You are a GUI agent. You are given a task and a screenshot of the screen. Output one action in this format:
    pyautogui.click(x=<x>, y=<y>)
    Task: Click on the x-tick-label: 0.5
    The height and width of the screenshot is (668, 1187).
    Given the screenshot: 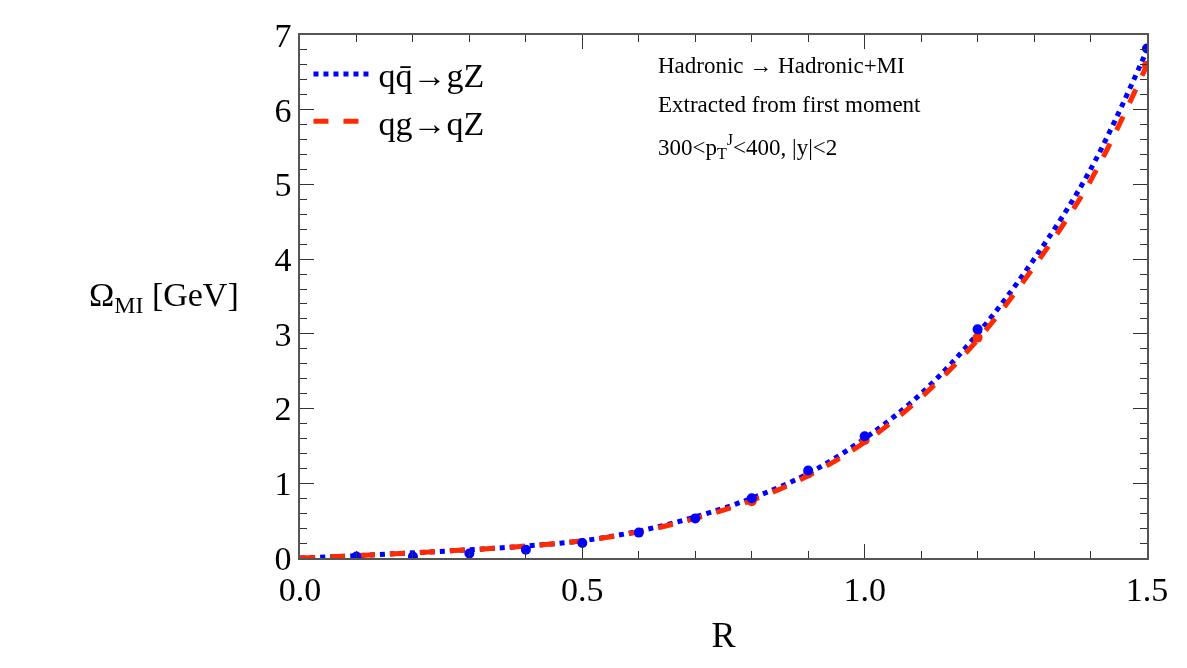 What is the action you would take?
    pyautogui.click(x=582, y=589)
    